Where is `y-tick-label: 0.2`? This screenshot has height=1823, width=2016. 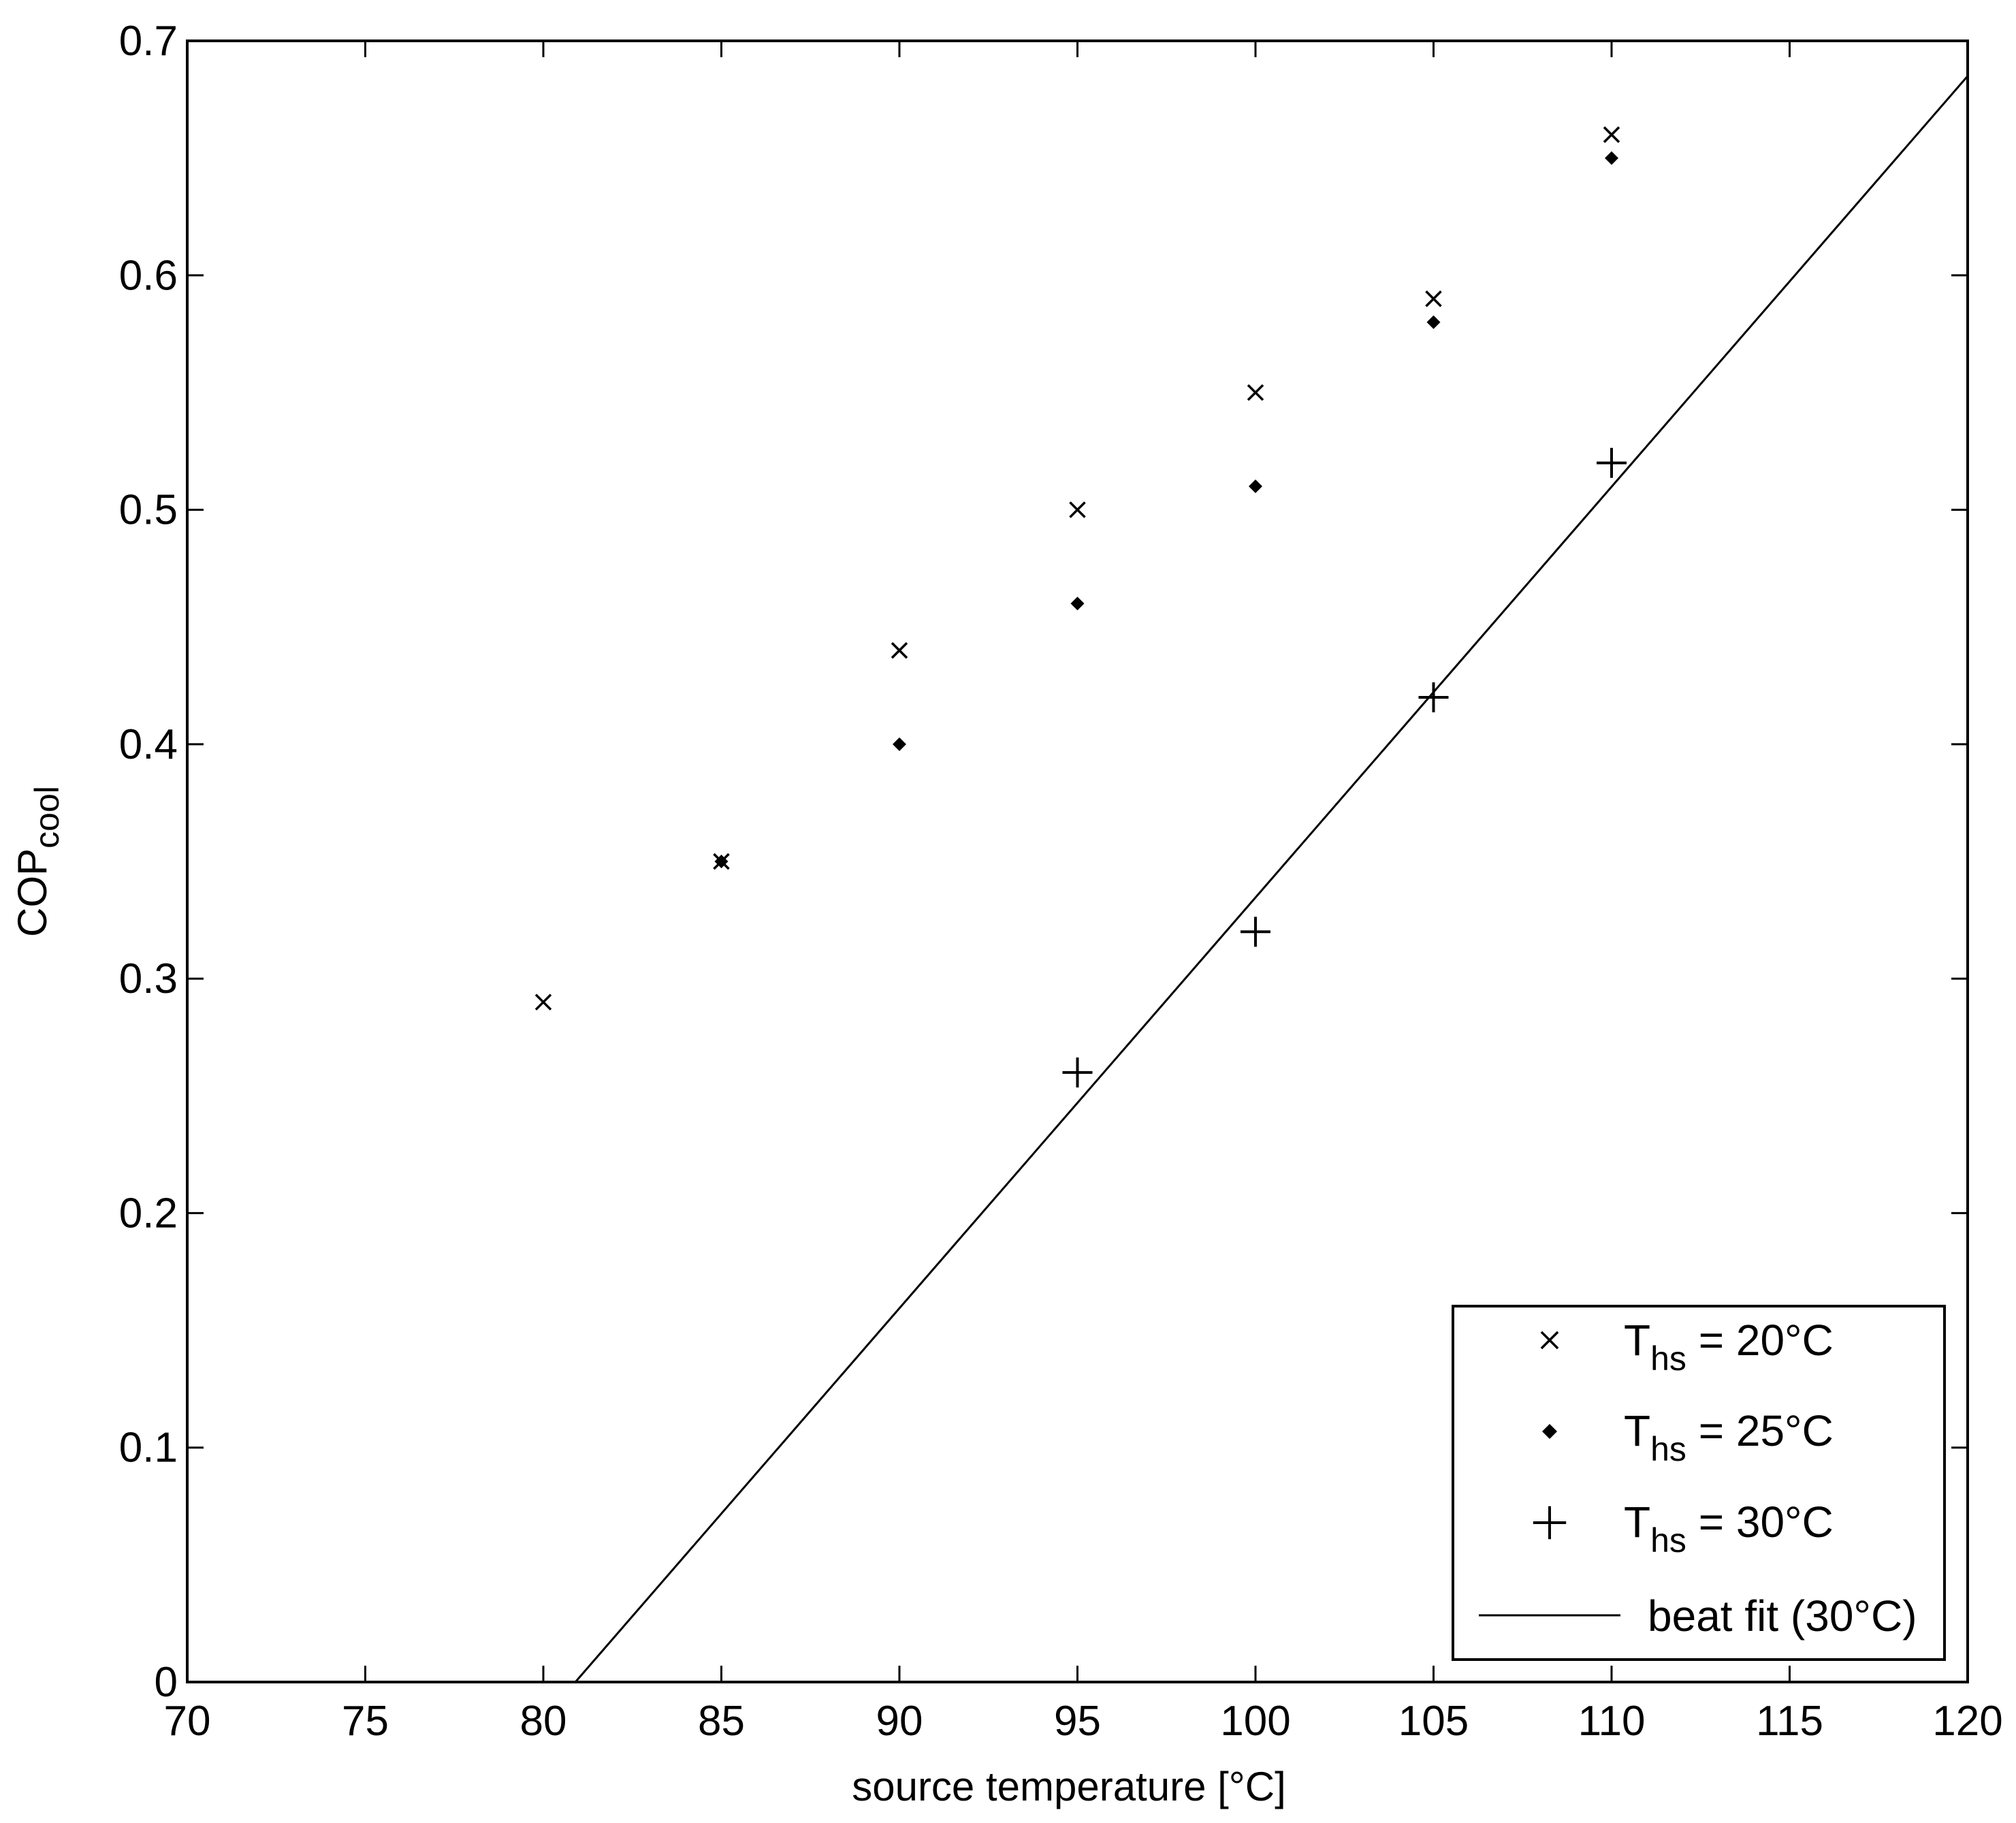
y-tick-label: 0.2 is located at coordinates (148, 1213).